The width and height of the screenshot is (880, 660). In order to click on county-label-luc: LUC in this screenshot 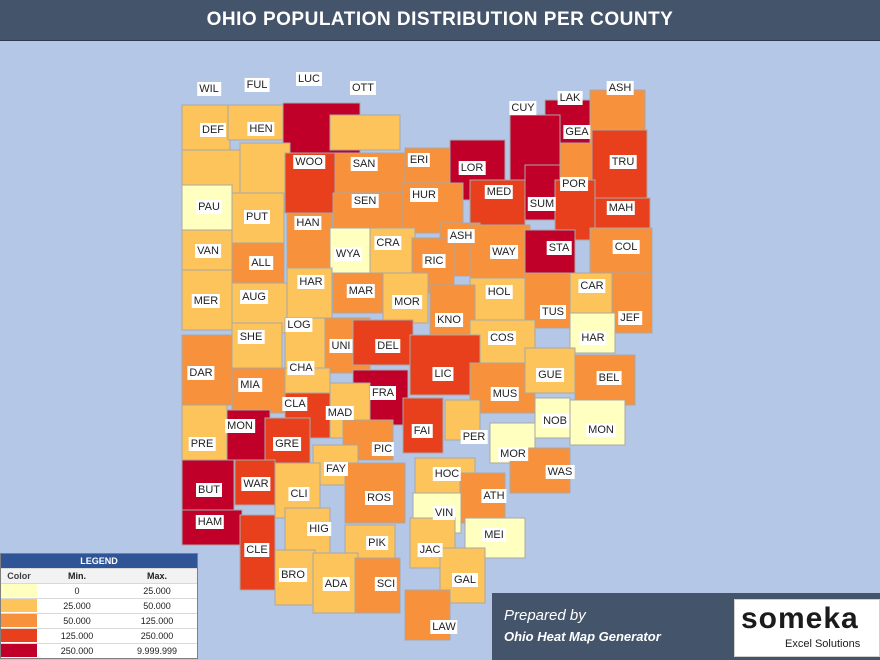, I will do `click(309, 79)`.